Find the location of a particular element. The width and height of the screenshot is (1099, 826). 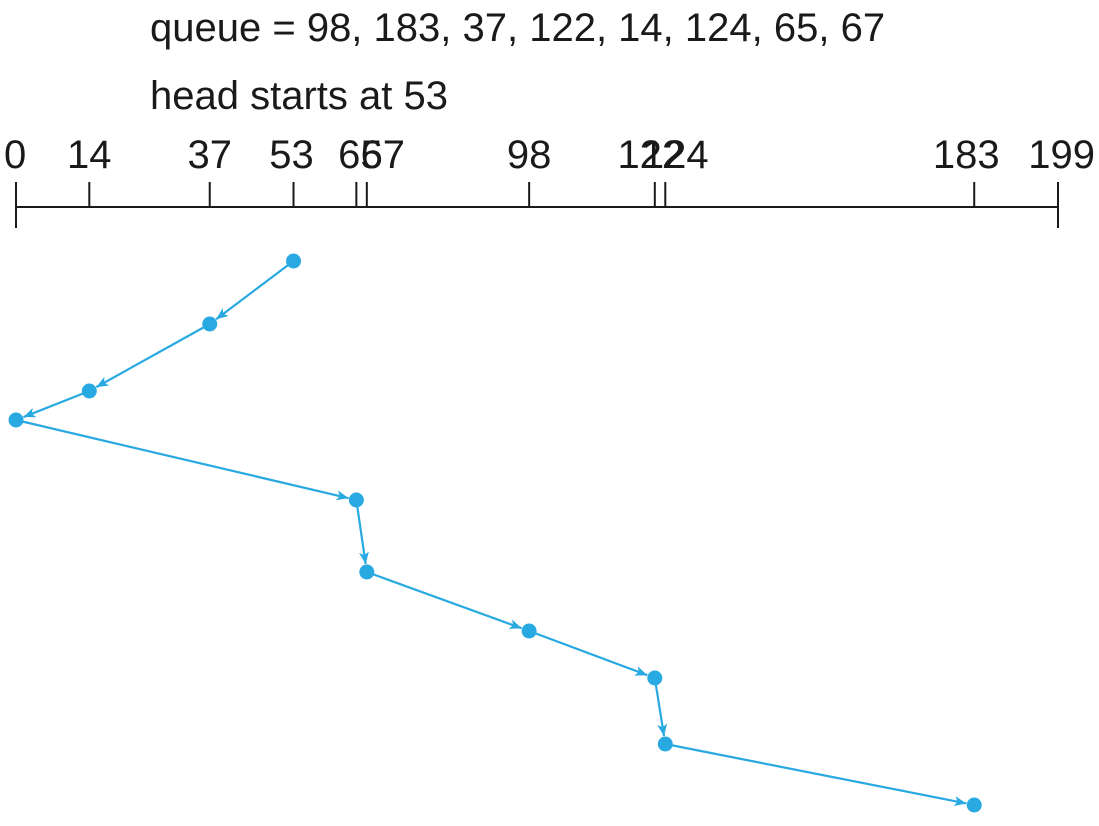

axis-tick-label-98: 98 is located at coordinates (529, 155).